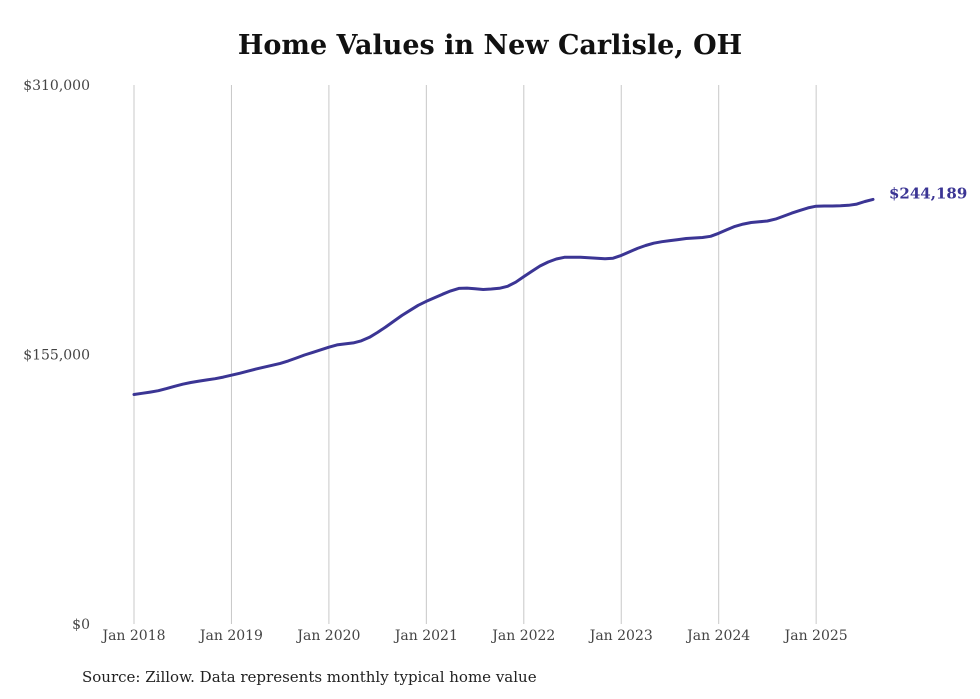 The width and height of the screenshot is (980, 699). Describe the element at coordinates (81, 625) in the screenshot. I see `y-tick-label: $0` at that location.